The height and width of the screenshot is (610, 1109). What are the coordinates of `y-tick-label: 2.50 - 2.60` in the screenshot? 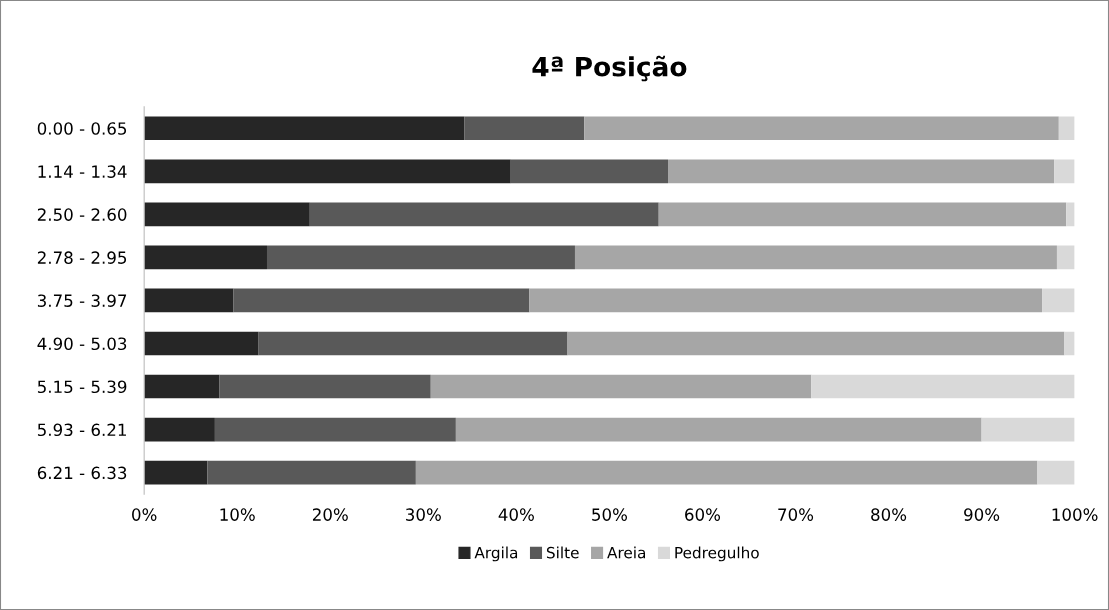 It's located at (82, 214).